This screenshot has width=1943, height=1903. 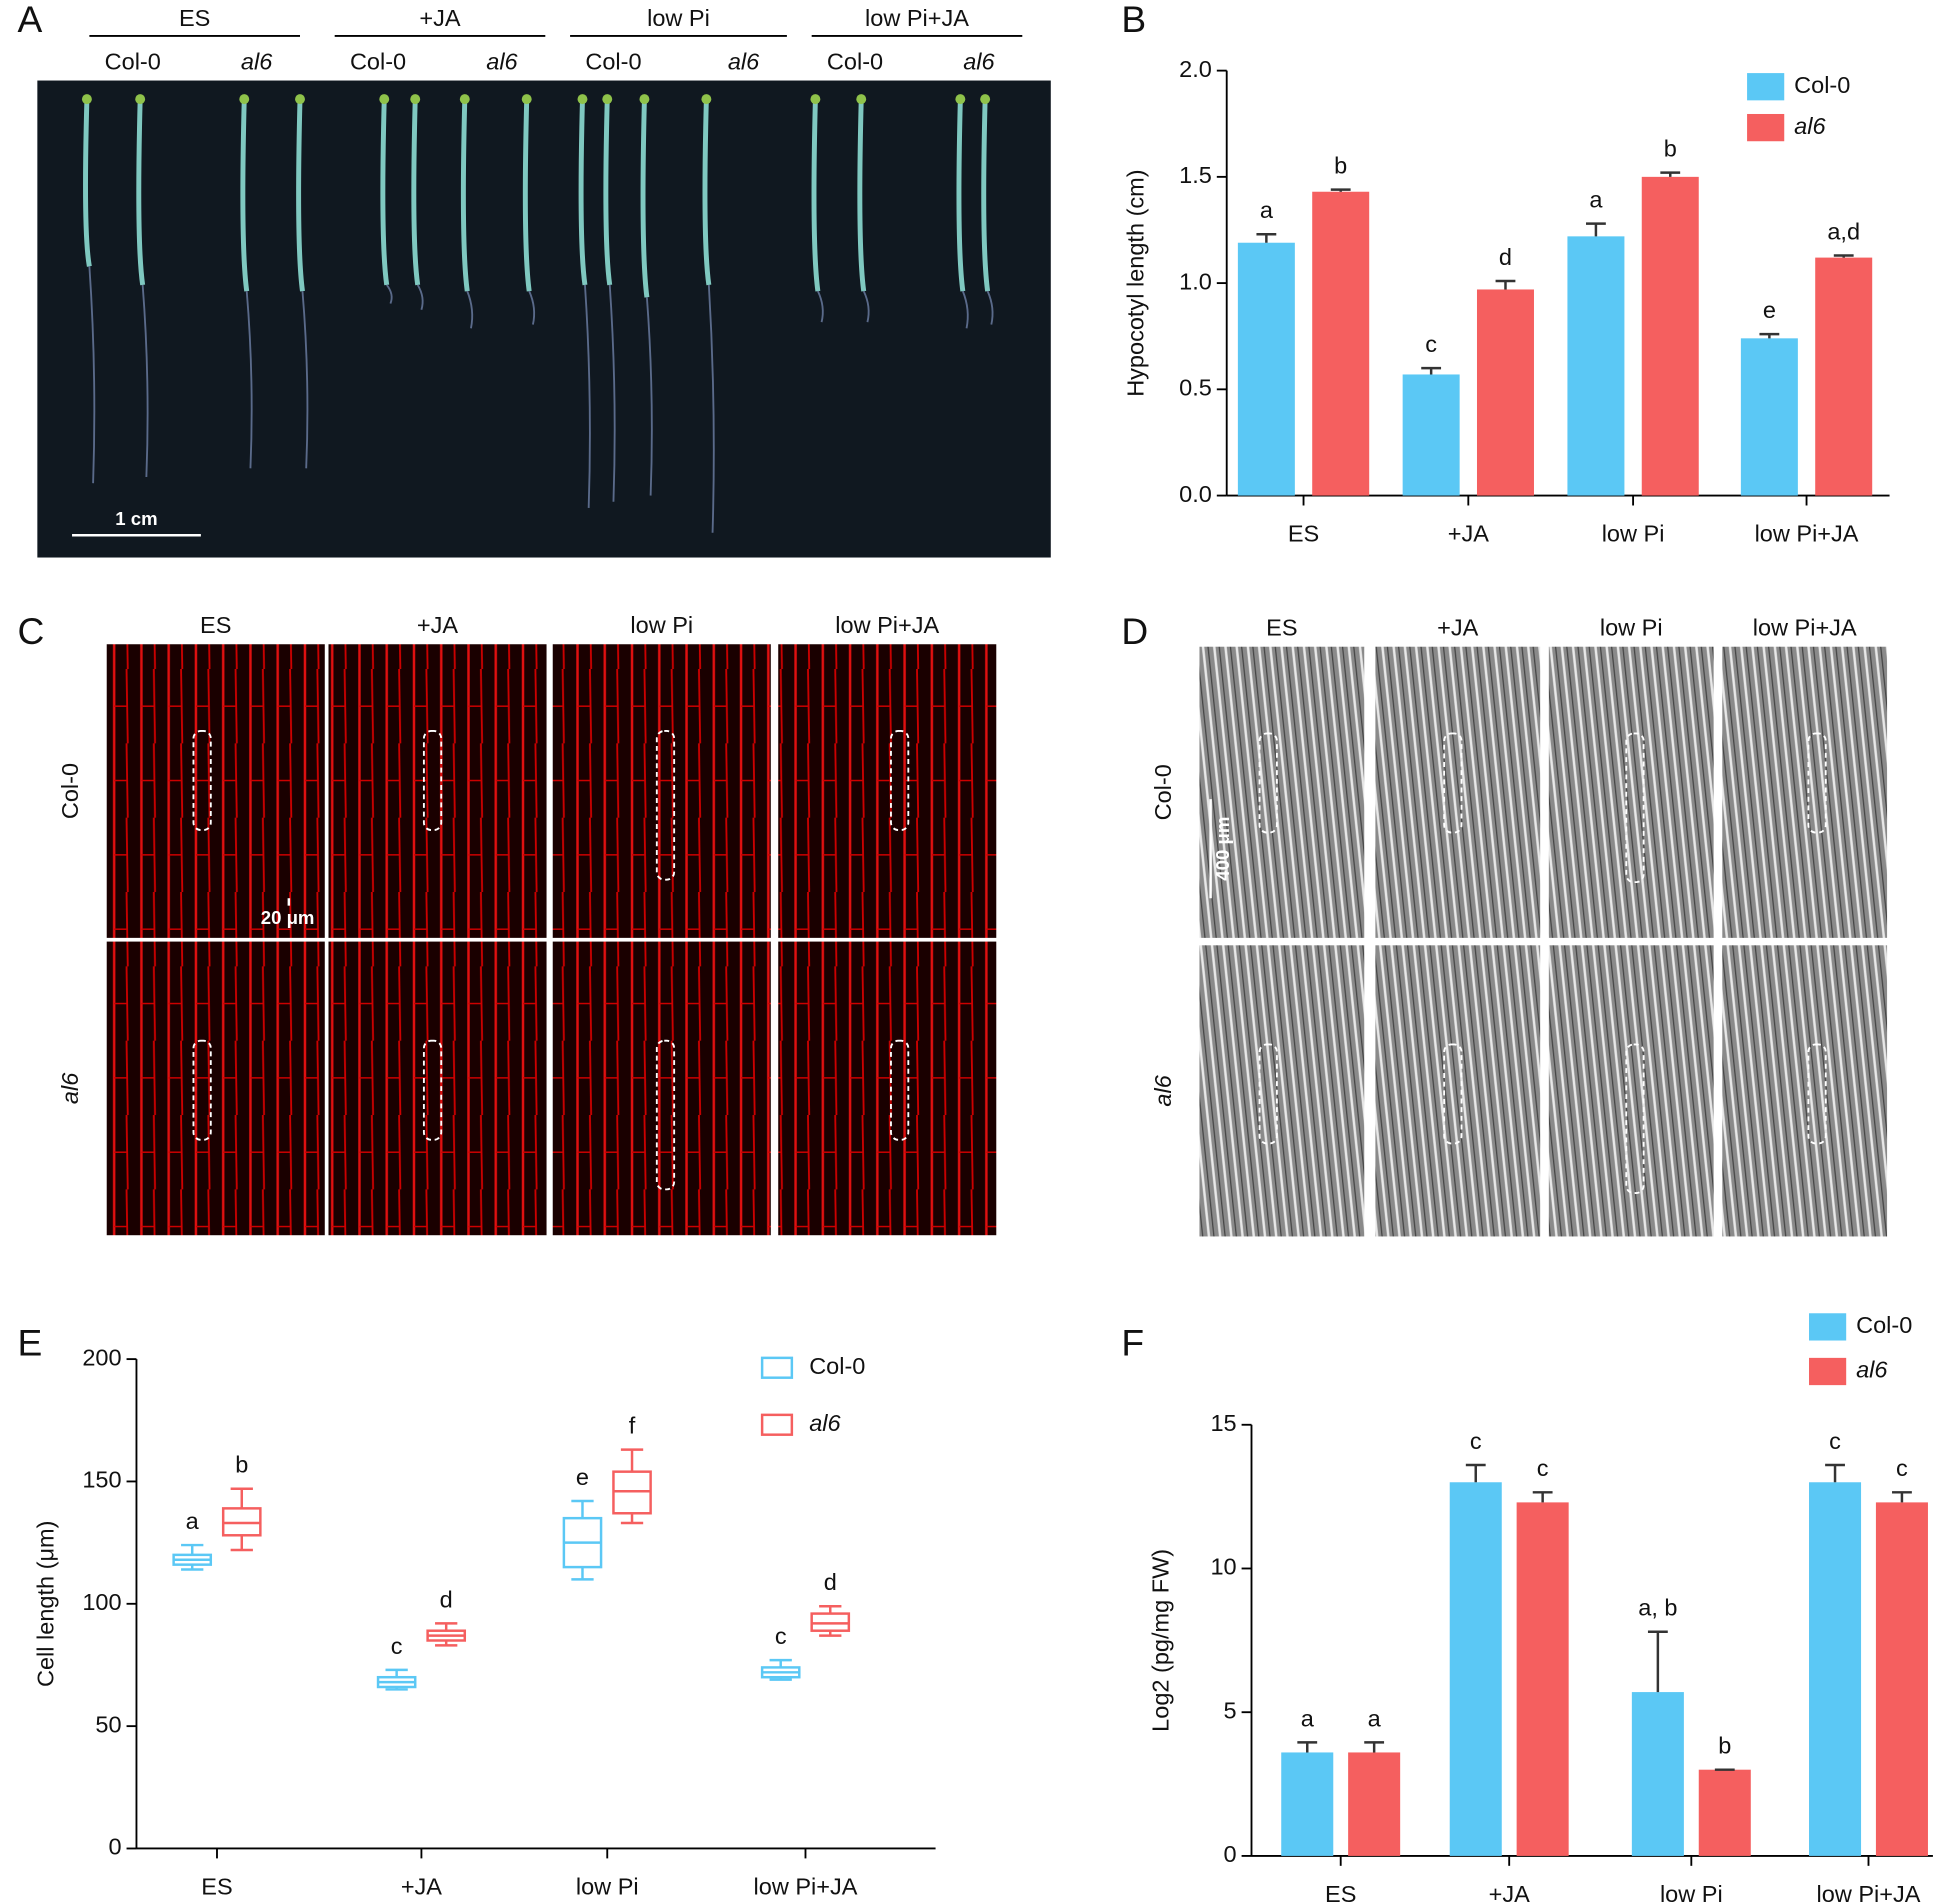 I want to click on significance-letter: a, b, so click(x=1657, y=1608).